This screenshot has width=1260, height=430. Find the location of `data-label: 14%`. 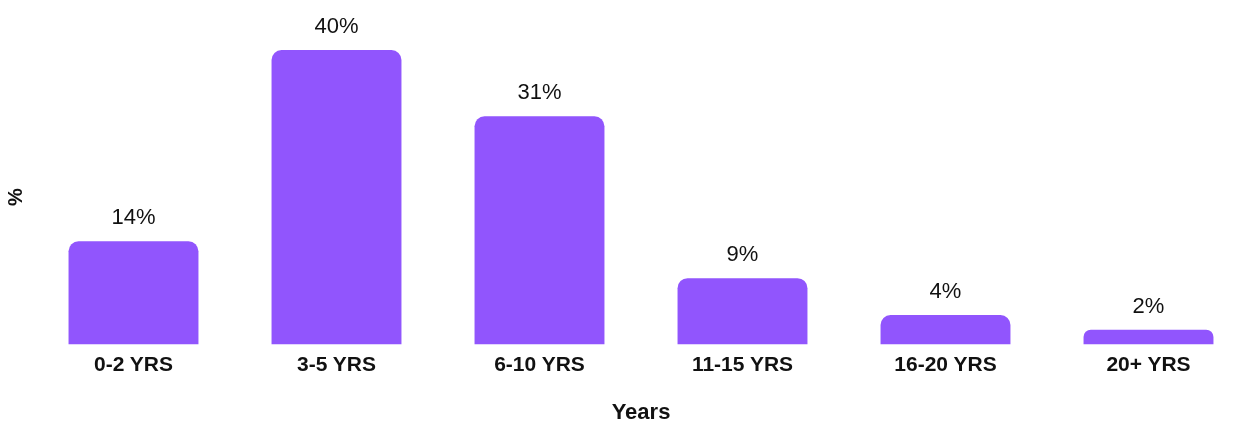

data-label: 14% is located at coordinates (133, 217).